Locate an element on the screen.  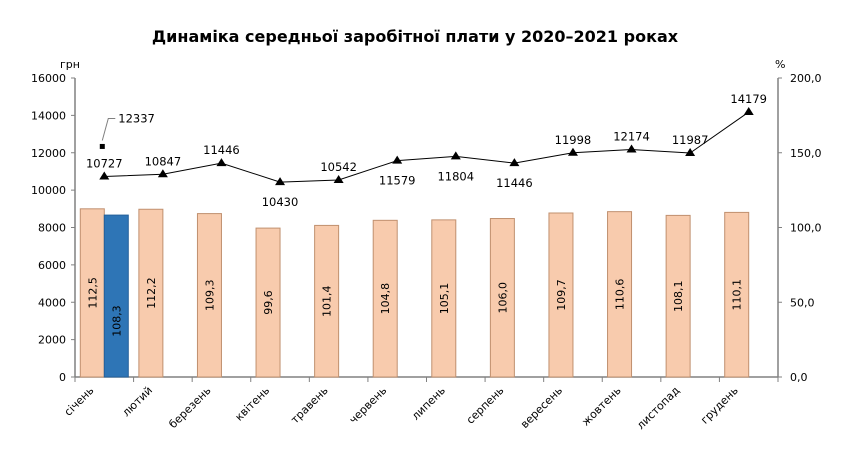
x-tick-label: лютий is located at coordinates (137, 401).